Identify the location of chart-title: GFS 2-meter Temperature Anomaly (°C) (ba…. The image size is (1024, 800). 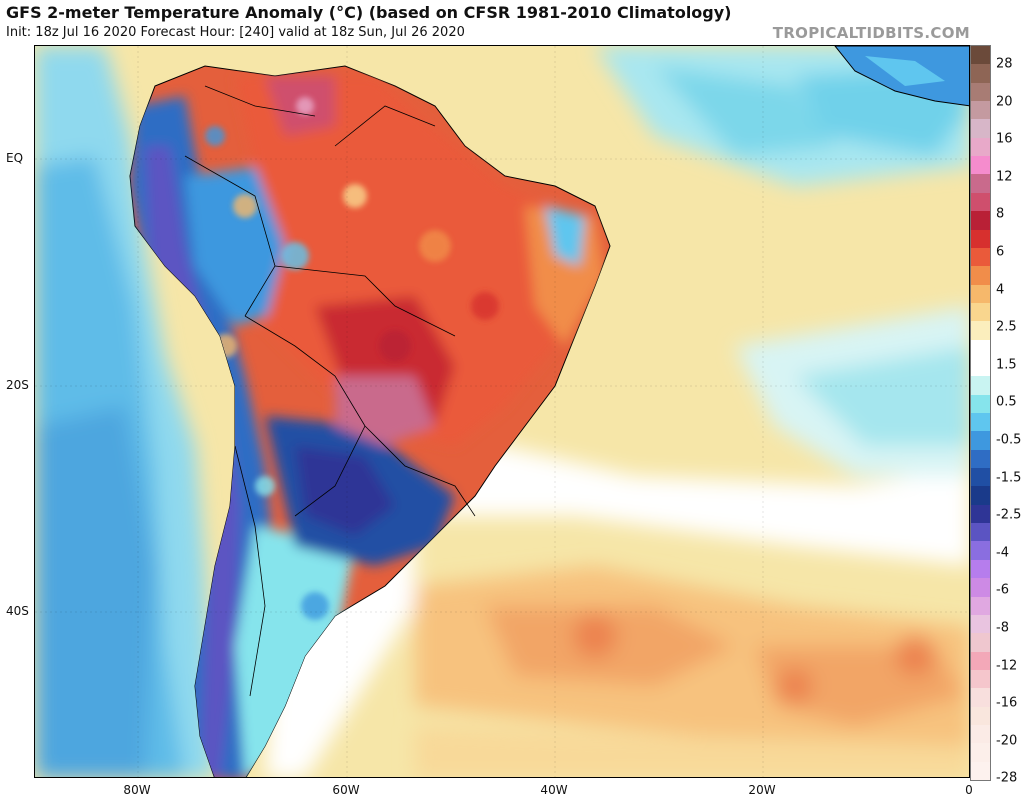
(369, 12).